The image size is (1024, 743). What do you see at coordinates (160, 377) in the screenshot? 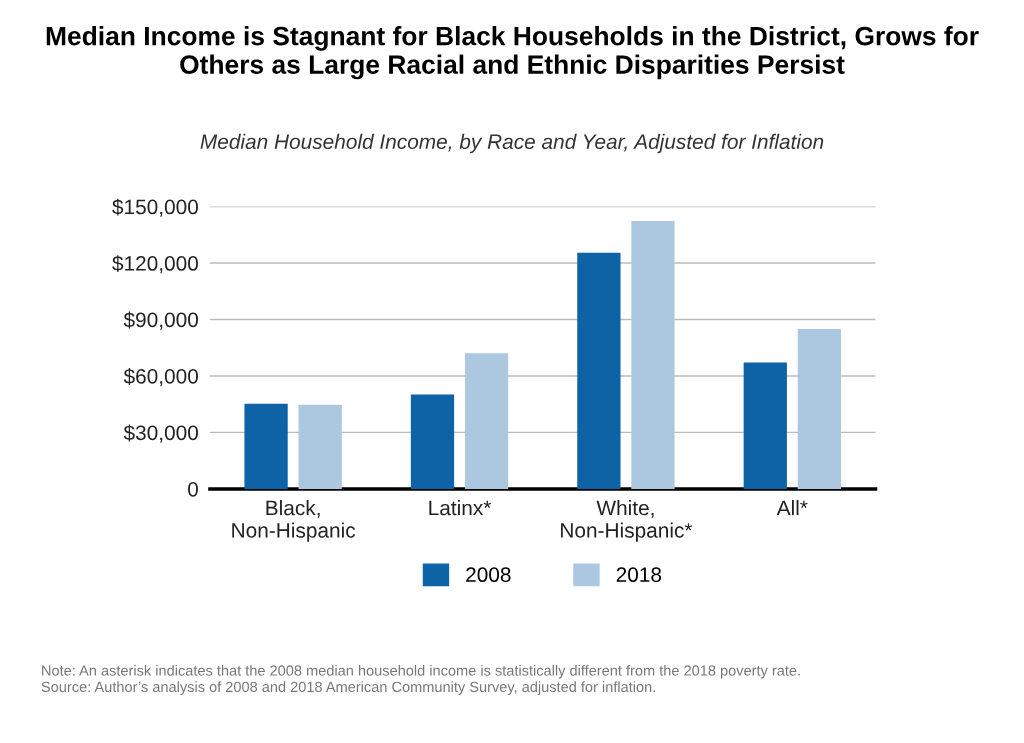
I see `y-tick-label: $60,000` at bounding box center [160, 377].